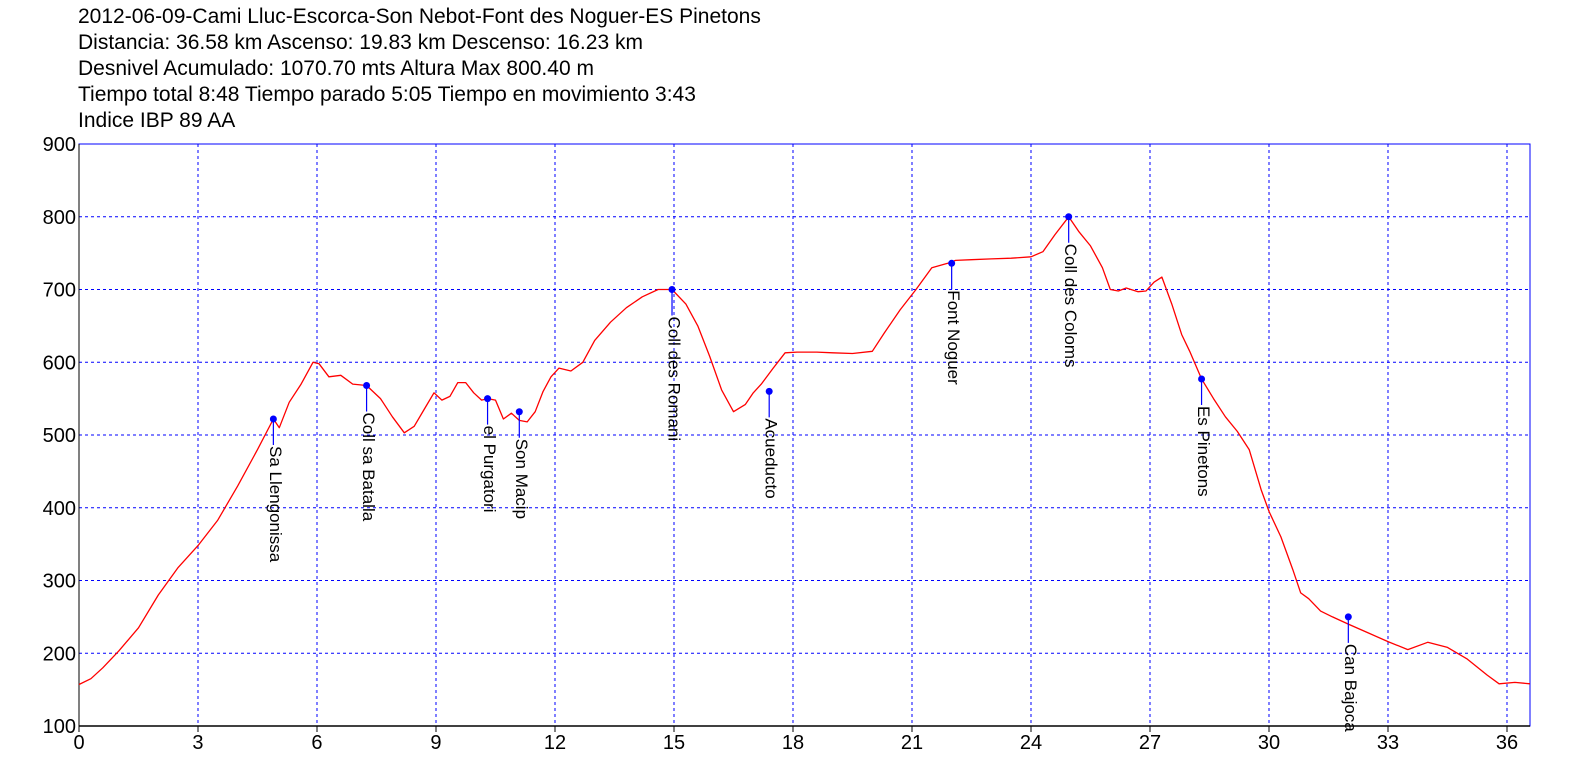  What do you see at coordinates (1150, 743) in the screenshot?
I see `x-tick-label: 27` at bounding box center [1150, 743].